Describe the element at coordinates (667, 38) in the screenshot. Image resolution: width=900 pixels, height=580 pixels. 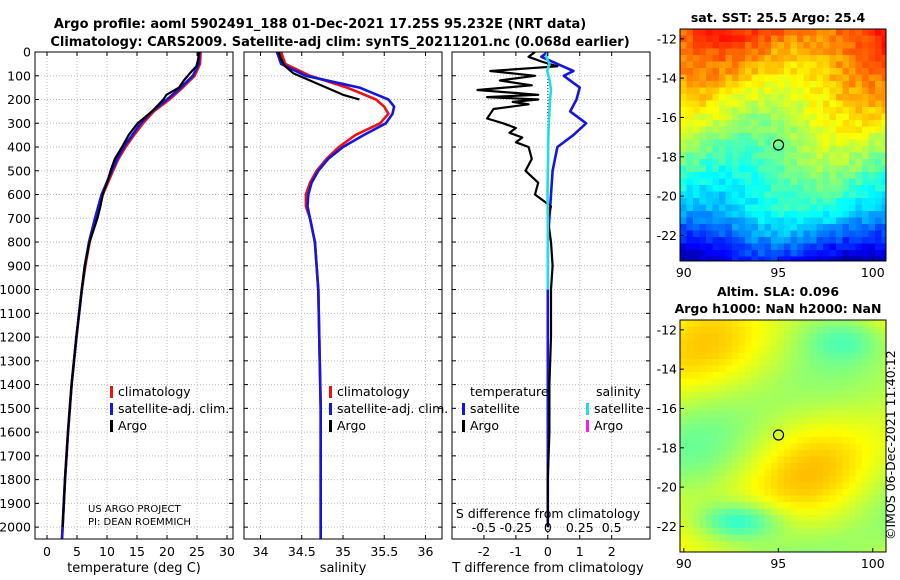
I see `map-y-tick-label: -12` at that location.